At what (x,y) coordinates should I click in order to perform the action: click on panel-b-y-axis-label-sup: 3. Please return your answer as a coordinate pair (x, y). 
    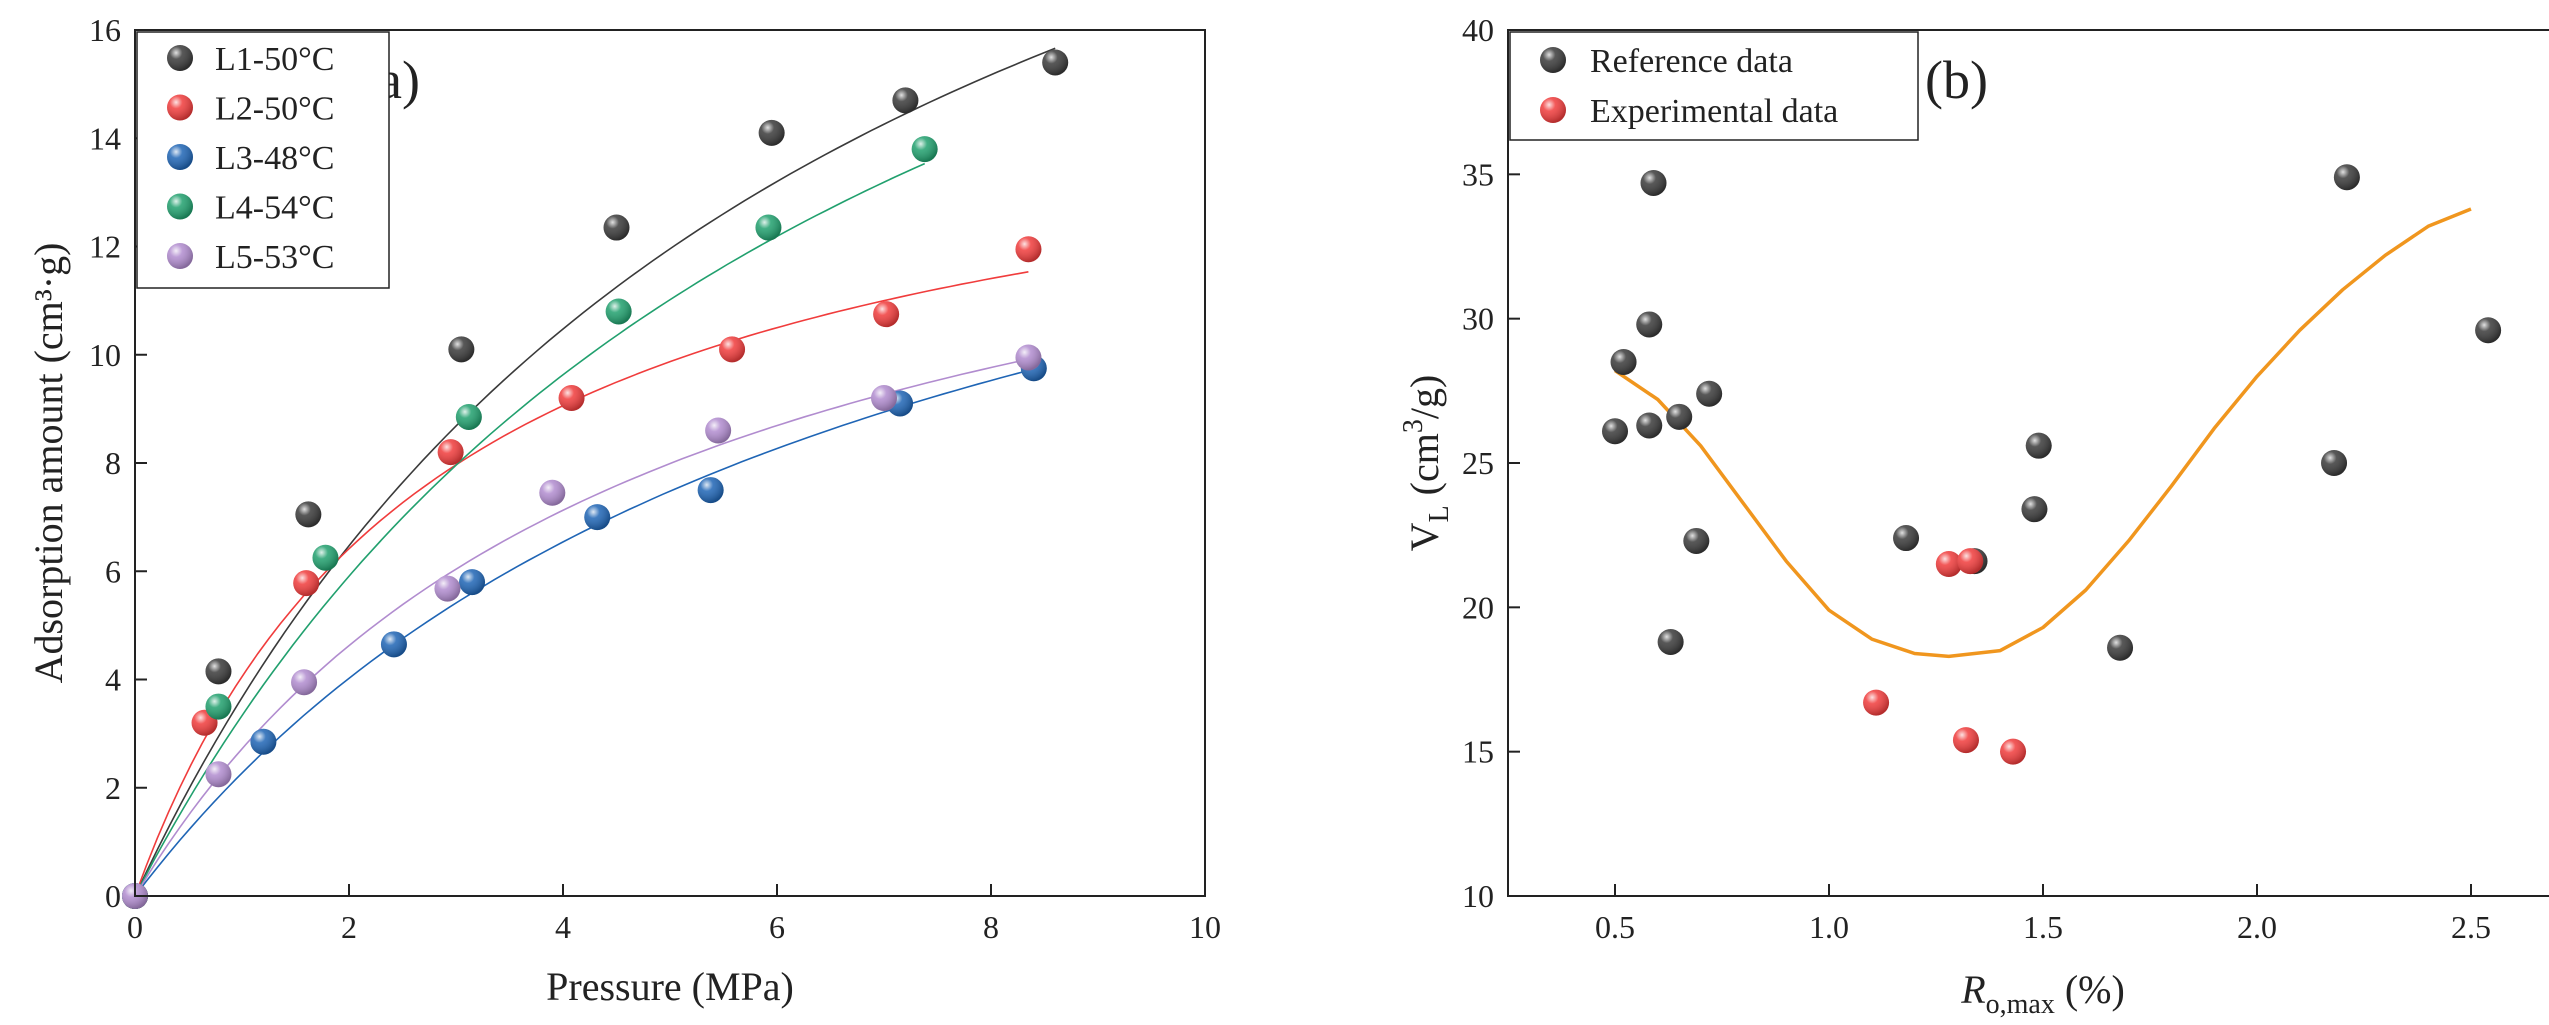
    Looking at the image, I should click on (1413, 426).